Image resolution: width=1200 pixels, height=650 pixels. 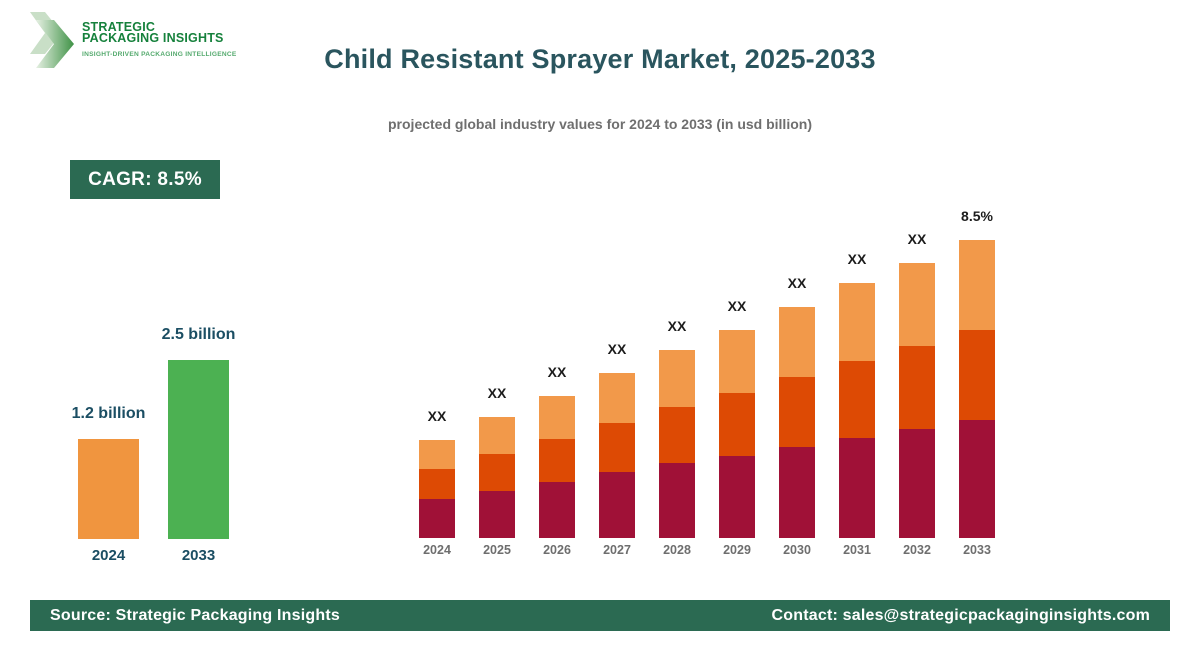 I want to click on stacked-bar-column: XX 2025, so click(x=497, y=471).